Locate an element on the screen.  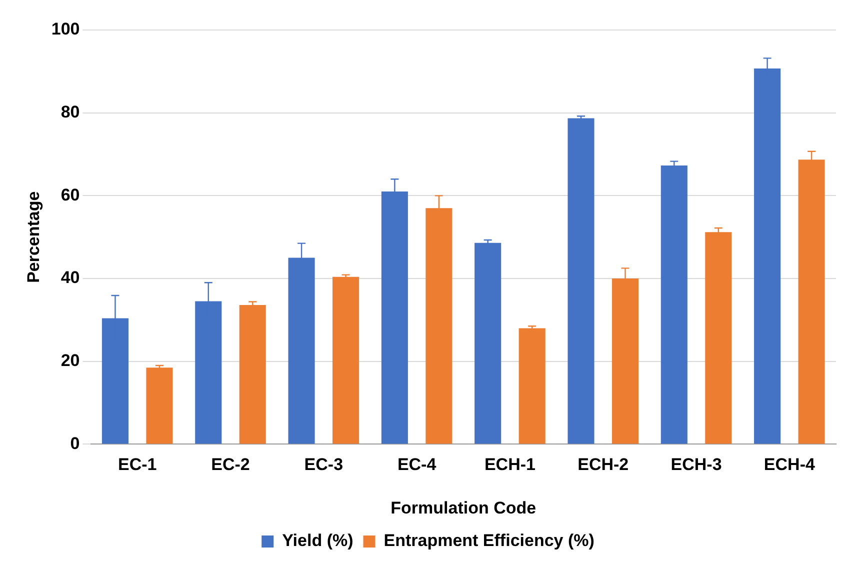
x-tick-label: ECH-3 is located at coordinates (696, 464).